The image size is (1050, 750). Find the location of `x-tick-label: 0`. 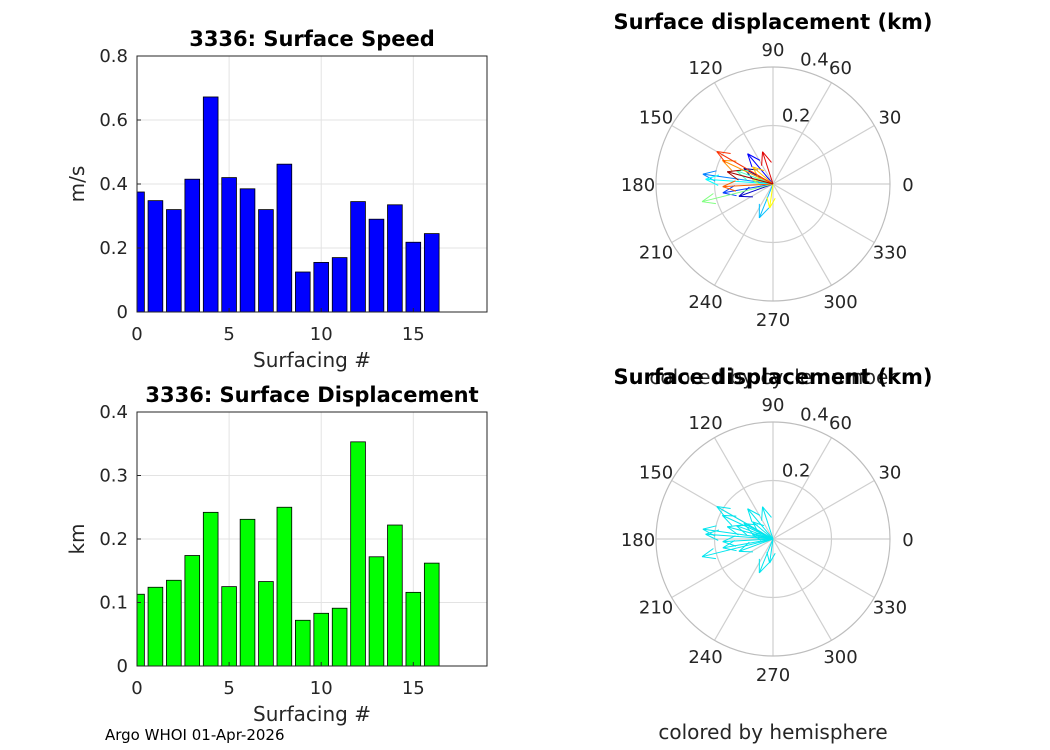

x-tick-label: 0 is located at coordinates (136, 334).